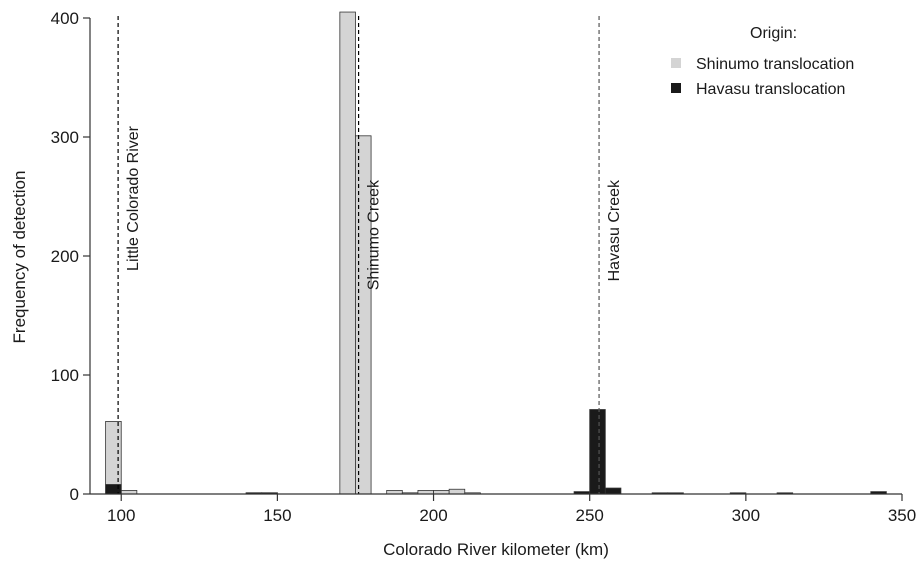 The width and height of the screenshot is (919, 564). Describe the element at coordinates (770, 89) in the screenshot. I see `legend-label-havasu: Havasu translocation` at that location.